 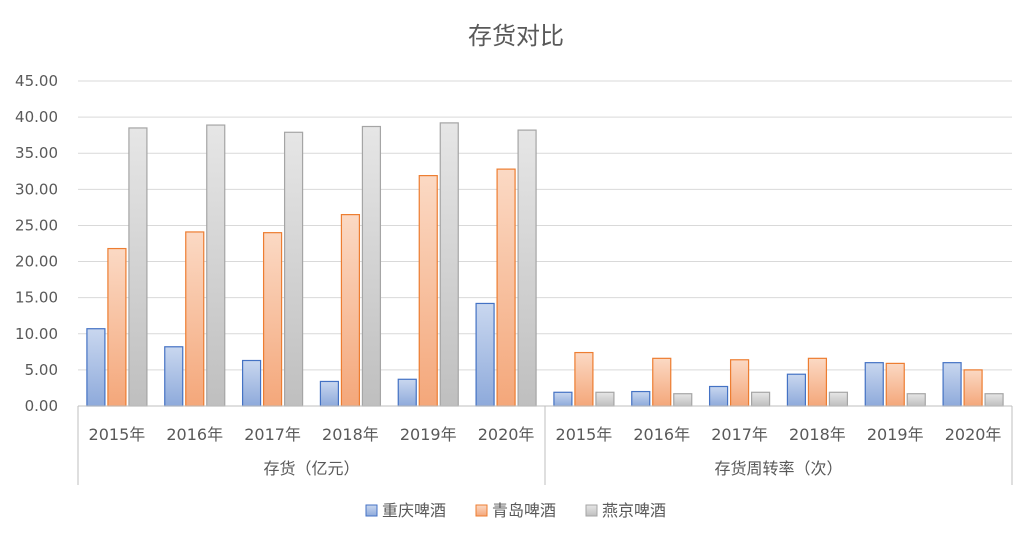 I want to click on x-group-label: 存货（亿元）, so click(x=311, y=468).